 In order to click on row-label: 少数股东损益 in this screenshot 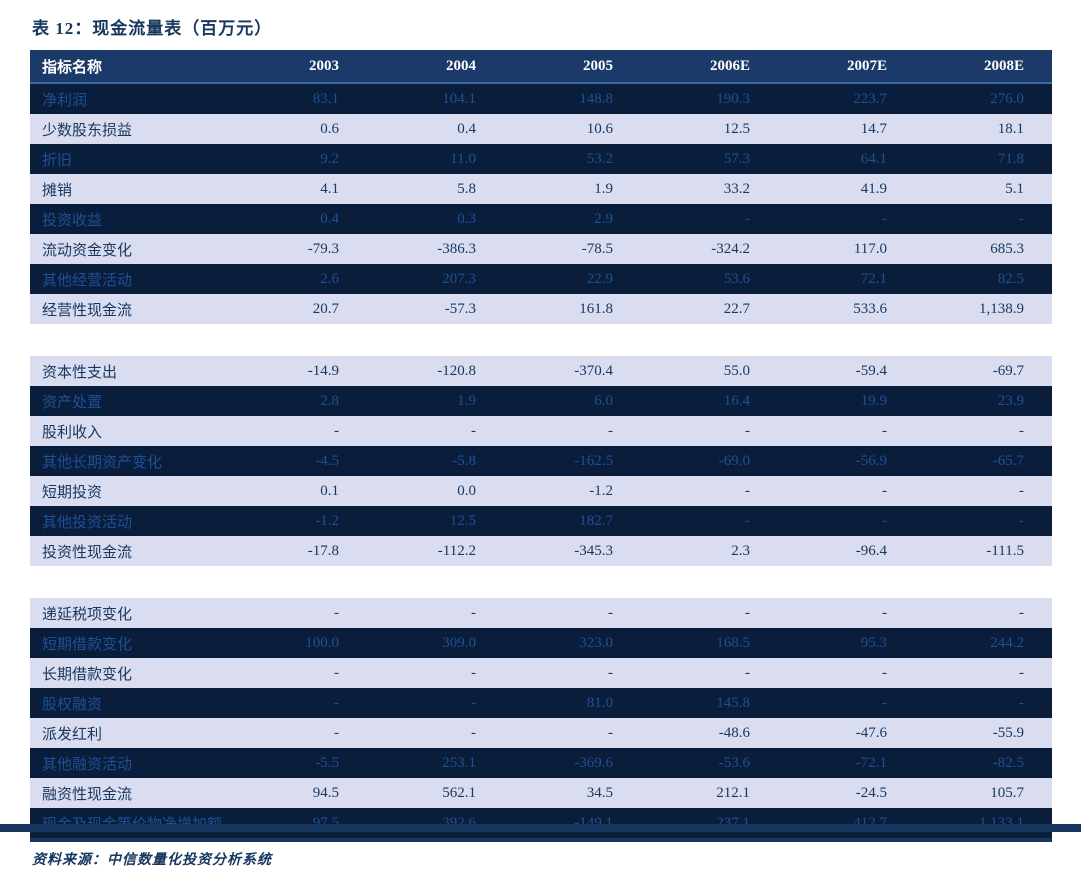, I will do `click(87, 130)`.